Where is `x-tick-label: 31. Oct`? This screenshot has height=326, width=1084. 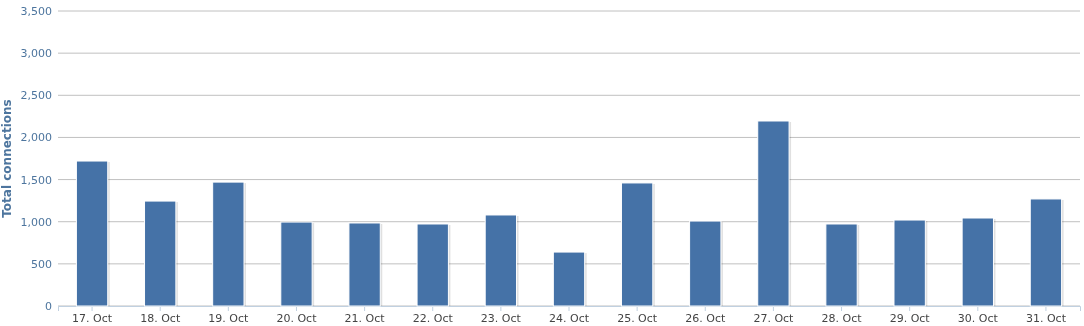 x-tick-label: 31. Oct is located at coordinates (1046, 318).